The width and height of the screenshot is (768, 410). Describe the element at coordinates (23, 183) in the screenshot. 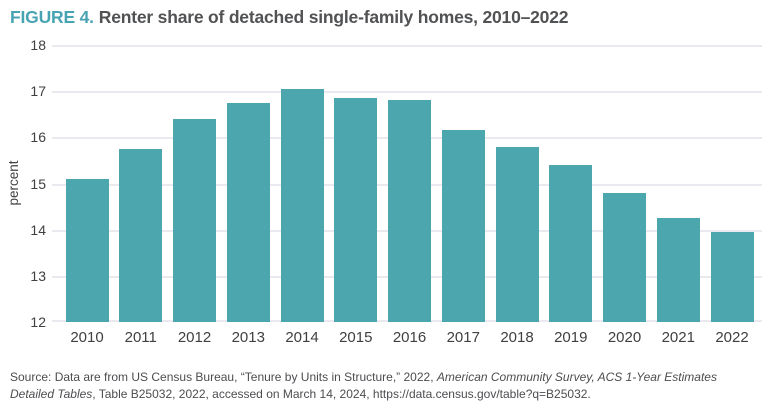

I see `y-axis-tick-labels: 12 13 14 15 16 17 18` at that location.